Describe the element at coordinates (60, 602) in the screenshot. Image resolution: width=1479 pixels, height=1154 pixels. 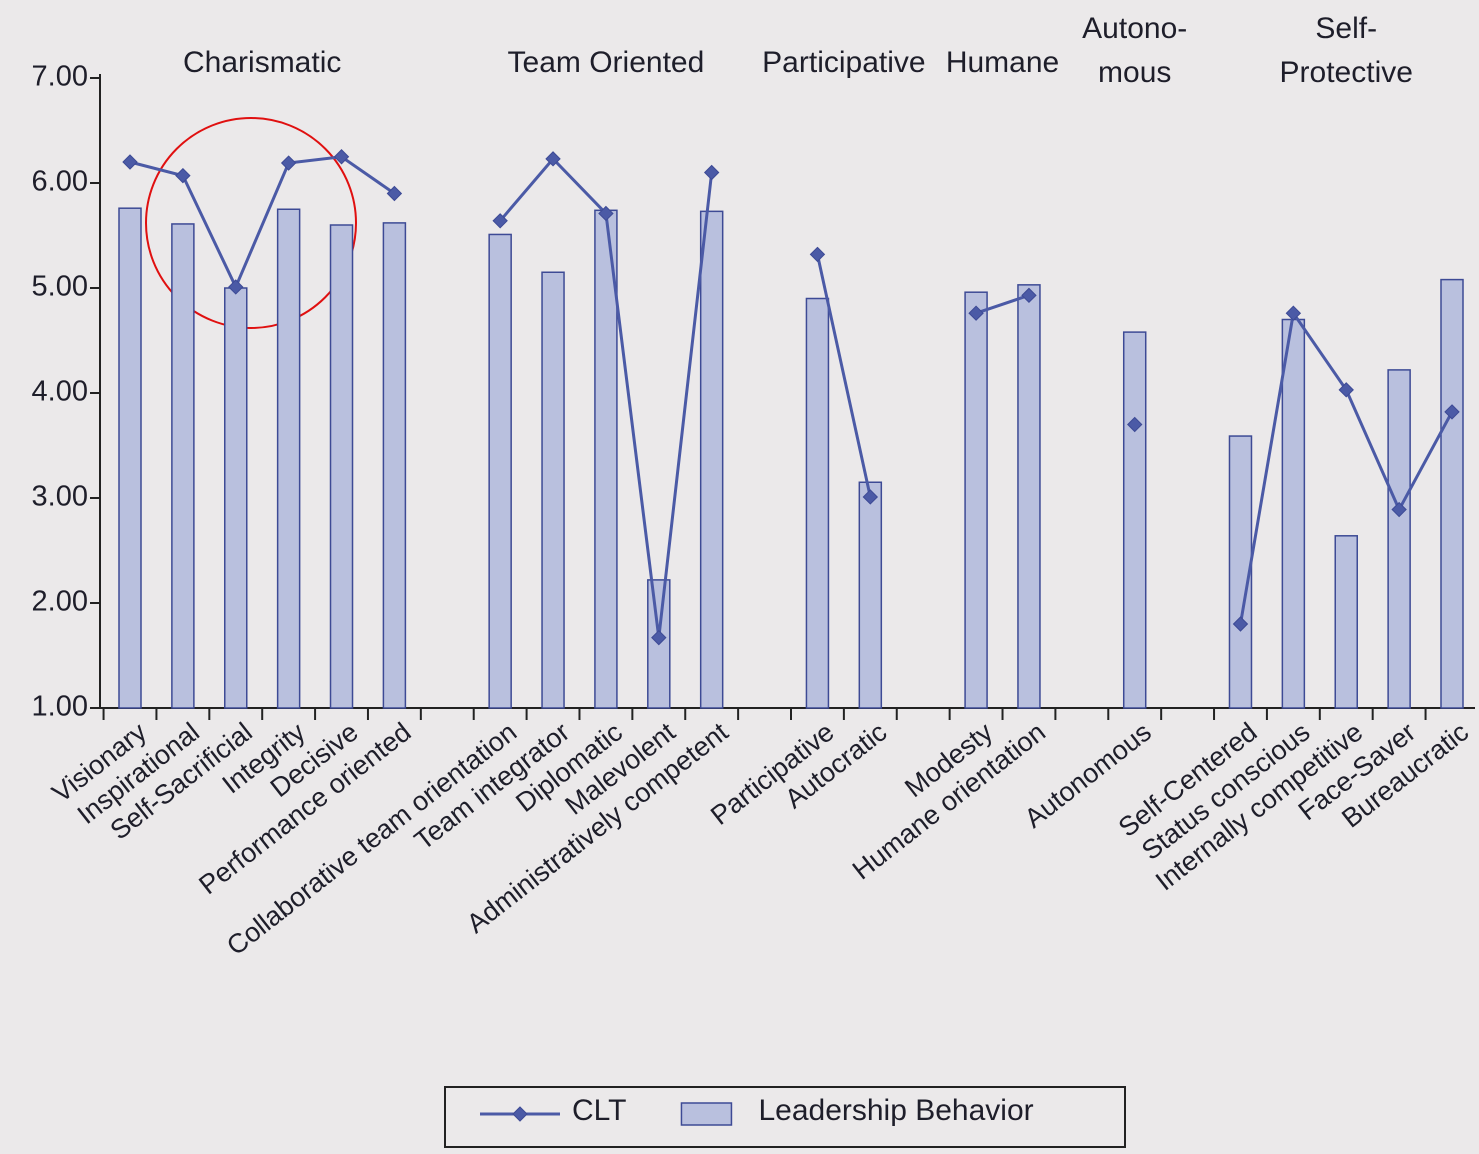
I see `y-tick-label: 2.00` at that location.